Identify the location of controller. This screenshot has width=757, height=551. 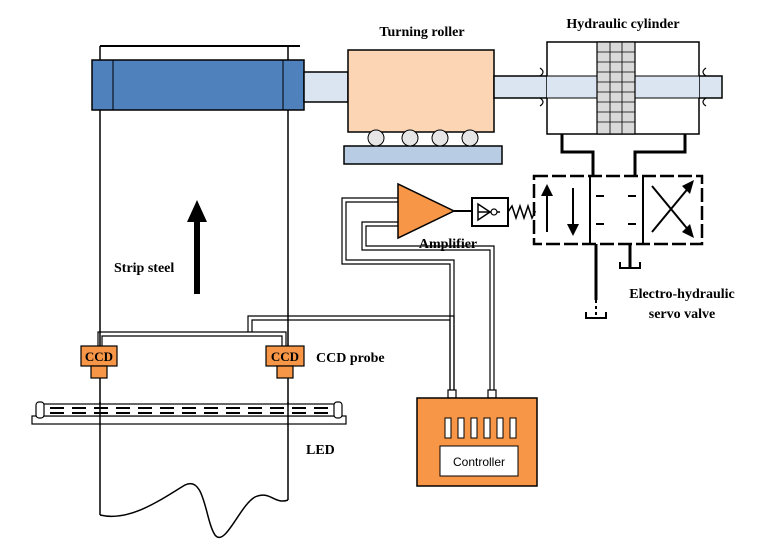
(477, 442).